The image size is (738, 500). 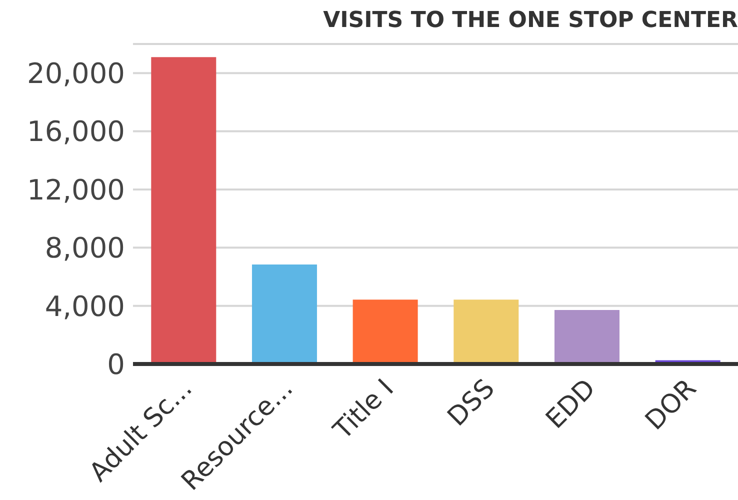 I want to click on y-tick-label: 16,000, so click(x=76, y=131).